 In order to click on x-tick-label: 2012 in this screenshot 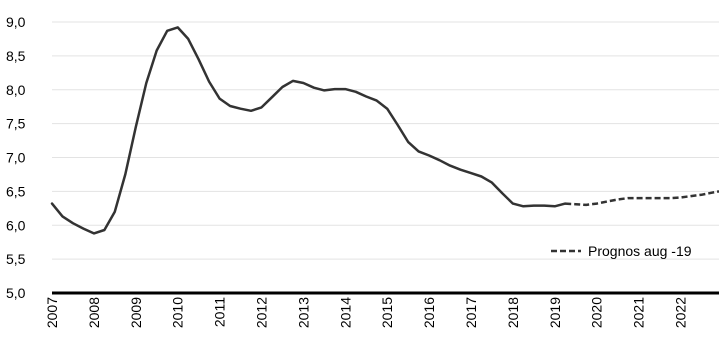, I will do `click(261, 312)`.